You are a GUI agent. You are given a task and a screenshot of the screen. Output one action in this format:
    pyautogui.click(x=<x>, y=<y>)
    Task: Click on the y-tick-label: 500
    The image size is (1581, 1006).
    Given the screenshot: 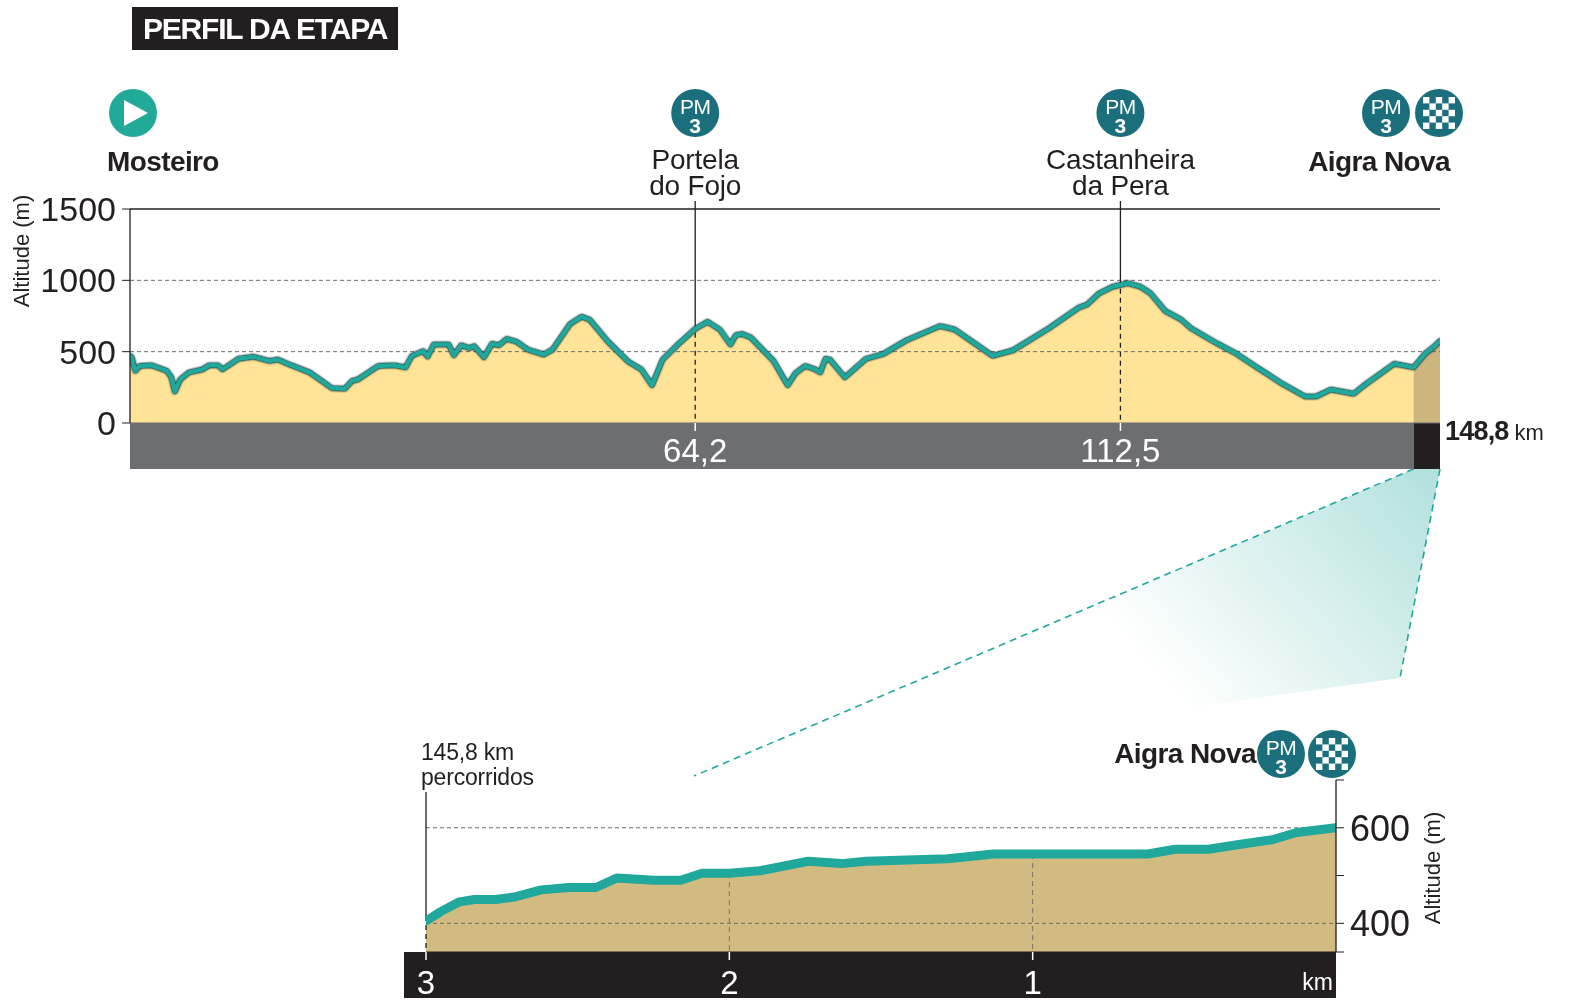 What is the action you would take?
    pyautogui.click(x=87, y=351)
    